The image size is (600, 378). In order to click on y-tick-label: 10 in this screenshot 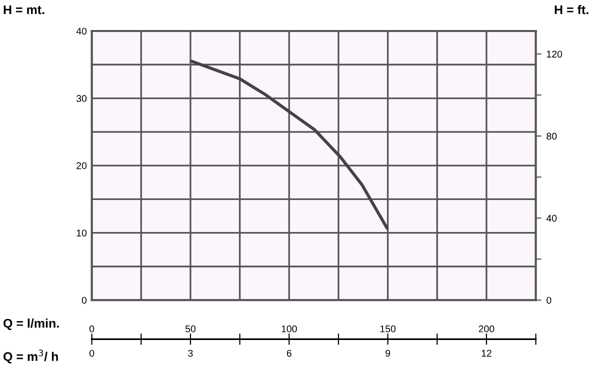, I will do `click(81, 233)`.